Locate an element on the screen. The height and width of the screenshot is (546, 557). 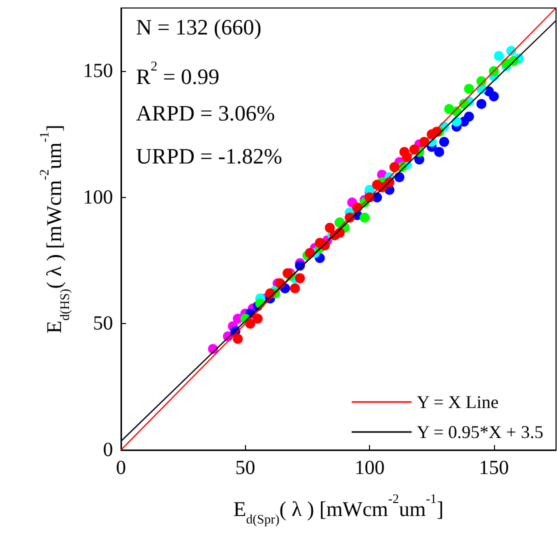
legend-label: Y = X Line is located at coordinates (457, 402).